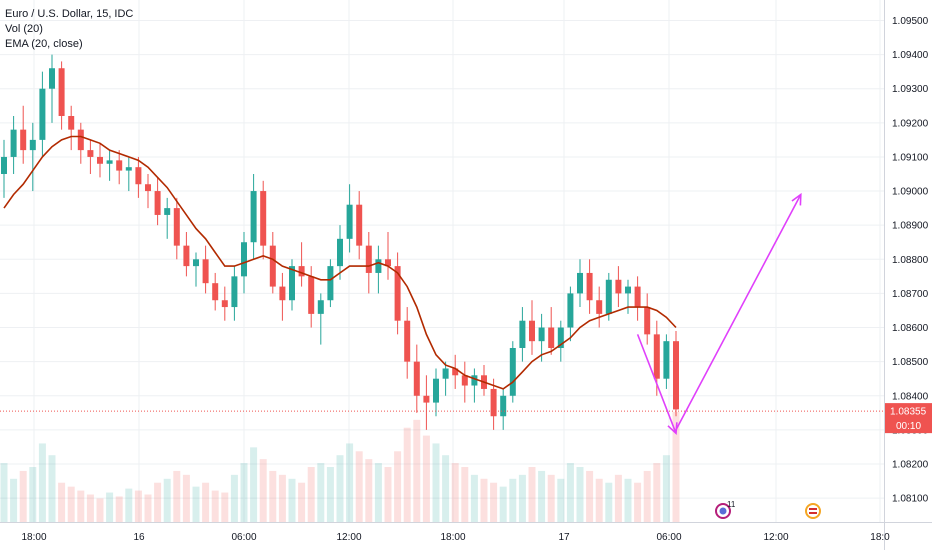  What do you see at coordinates (910, 396) in the screenshot?
I see `y-tick-label: 1.08400` at bounding box center [910, 396].